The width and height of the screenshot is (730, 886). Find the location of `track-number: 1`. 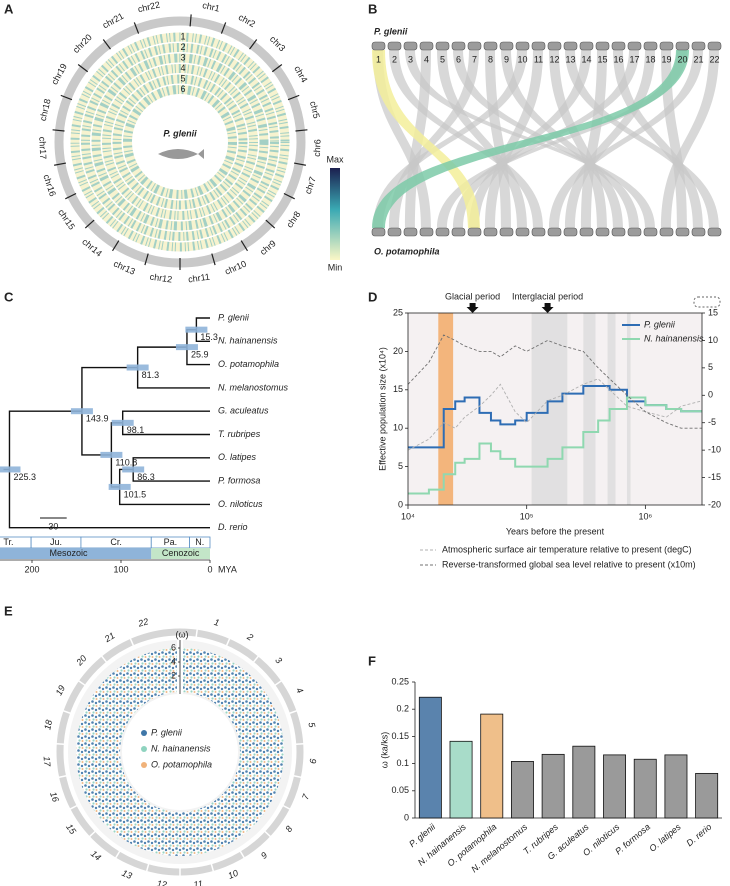

track-number: 1 is located at coordinates (182, 36).